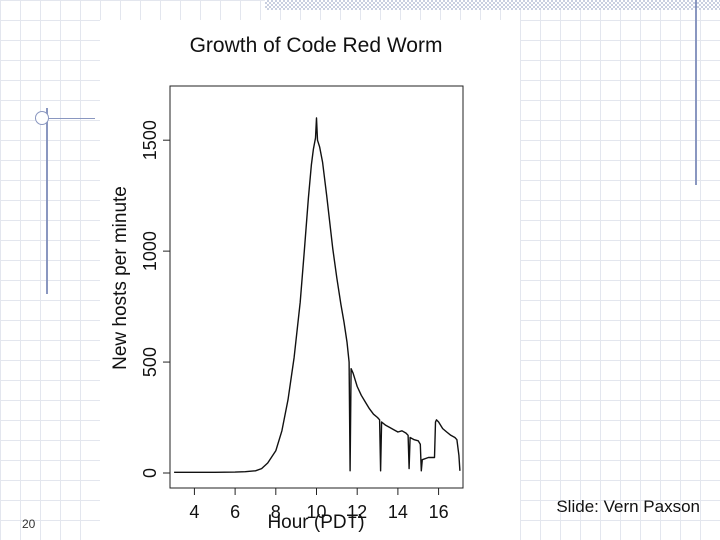  What do you see at coordinates (316, 512) in the screenshot?
I see `x-tick-label: 10` at bounding box center [316, 512].